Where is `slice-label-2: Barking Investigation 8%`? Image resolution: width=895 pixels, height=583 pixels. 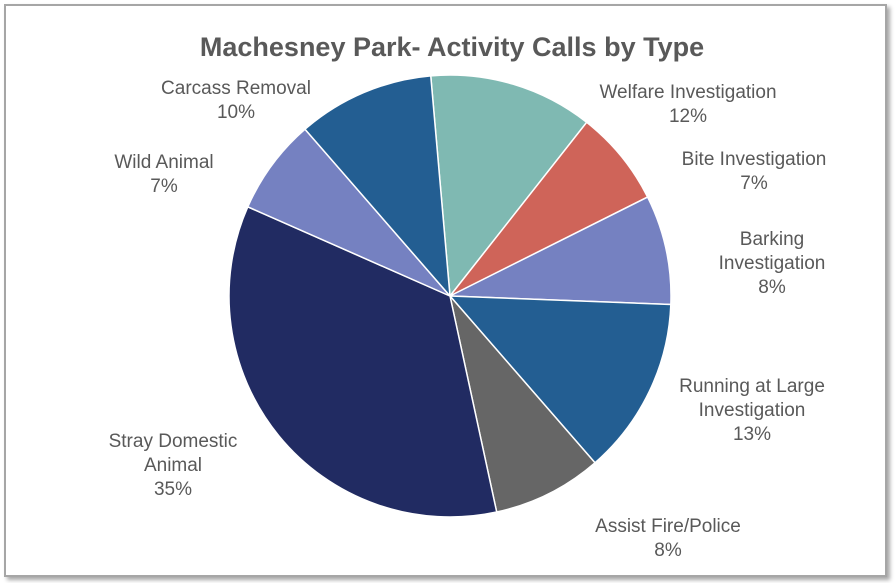 slice-label-2: Barking Investigation 8% is located at coordinates (772, 263).